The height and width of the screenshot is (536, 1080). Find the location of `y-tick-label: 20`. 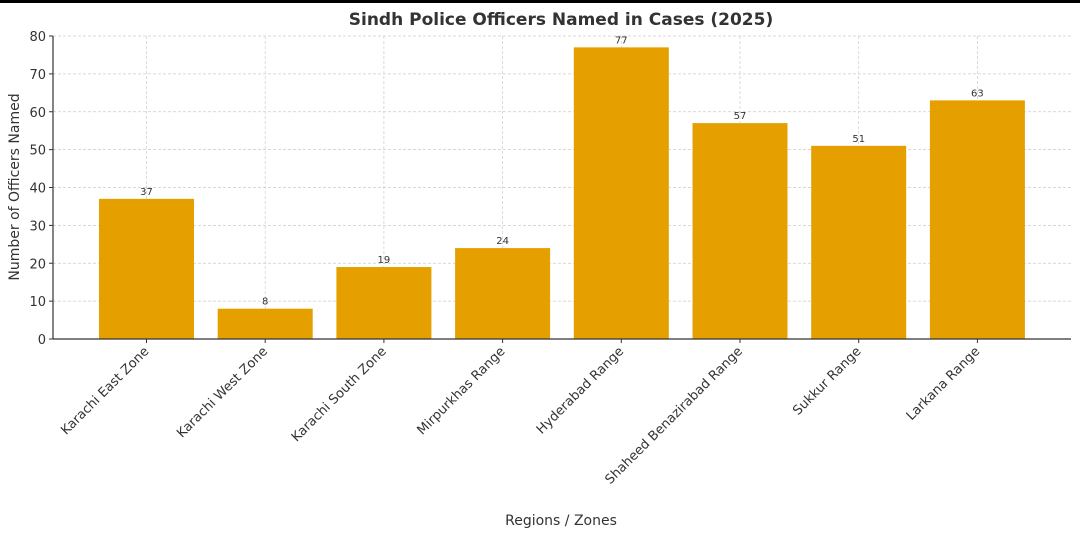

y-tick-label: 20 is located at coordinates (37, 264).